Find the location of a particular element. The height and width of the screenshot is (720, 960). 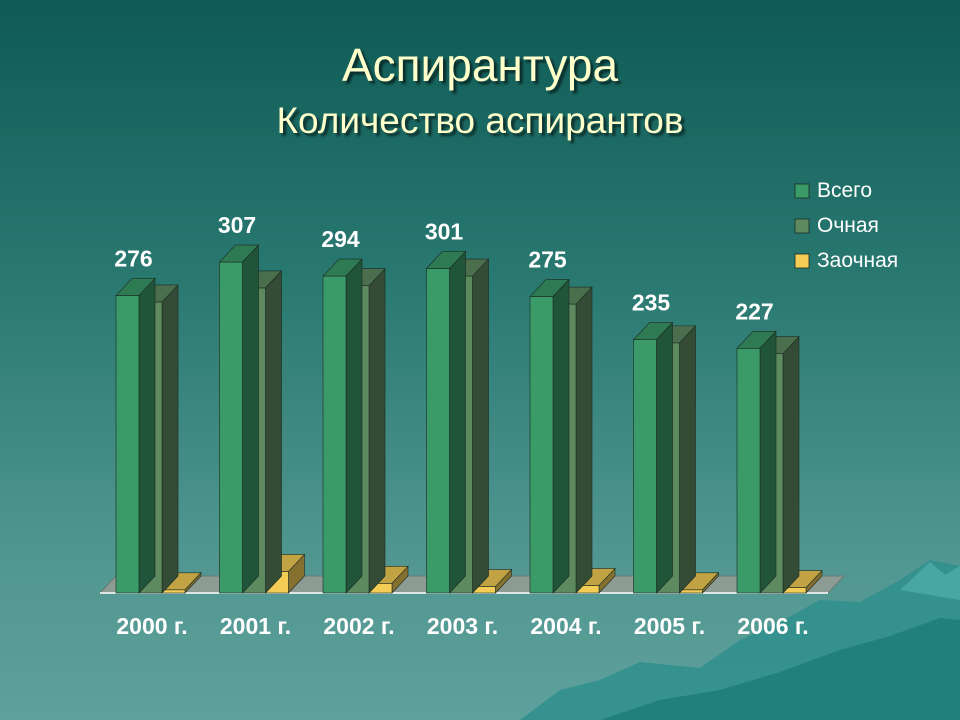

legend-entry: Всего is located at coordinates (833, 190).